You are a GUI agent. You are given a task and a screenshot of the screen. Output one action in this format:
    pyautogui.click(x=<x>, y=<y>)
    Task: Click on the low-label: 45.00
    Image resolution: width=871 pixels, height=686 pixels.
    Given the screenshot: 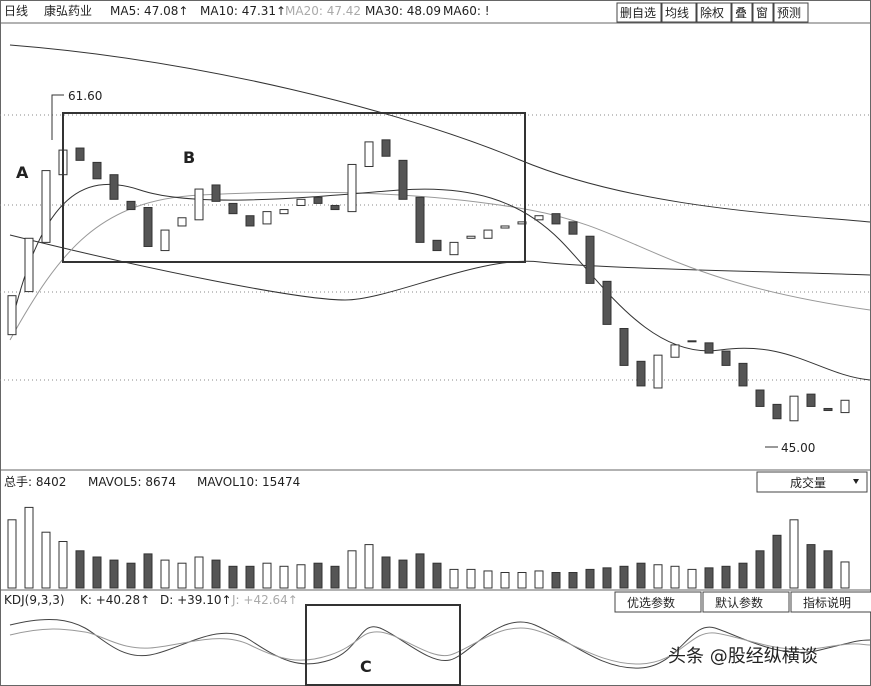 What is the action you would take?
    pyautogui.click(x=798, y=448)
    